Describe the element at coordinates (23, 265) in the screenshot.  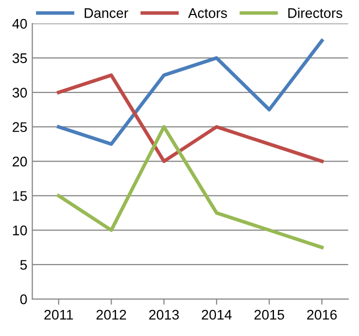
I see `y-tick-label: 5` at that location.